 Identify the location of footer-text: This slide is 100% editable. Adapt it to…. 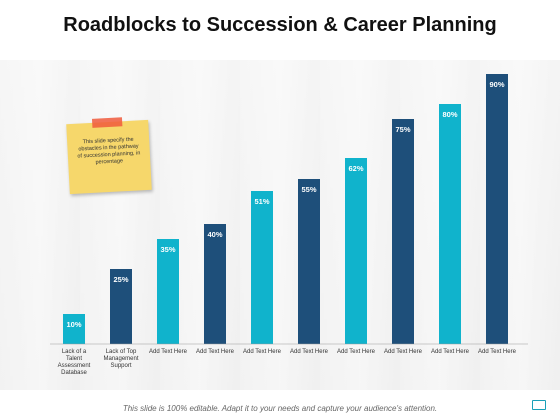
(280, 408).